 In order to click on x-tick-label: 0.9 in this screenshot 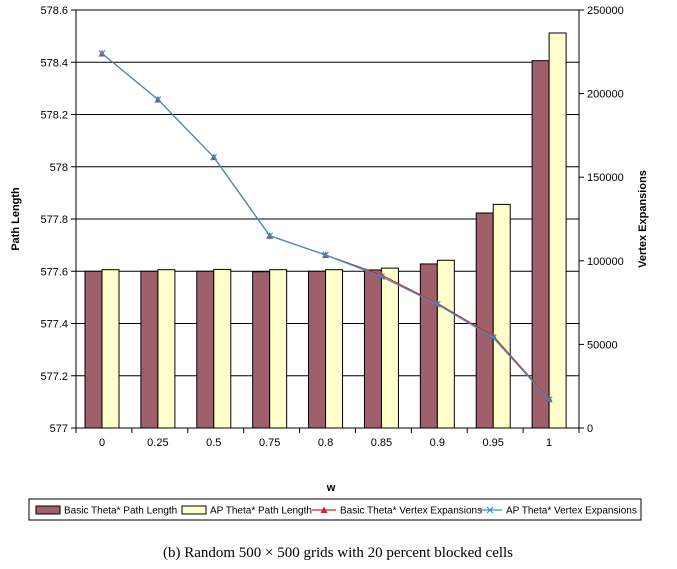, I will do `click(437, 443)`.